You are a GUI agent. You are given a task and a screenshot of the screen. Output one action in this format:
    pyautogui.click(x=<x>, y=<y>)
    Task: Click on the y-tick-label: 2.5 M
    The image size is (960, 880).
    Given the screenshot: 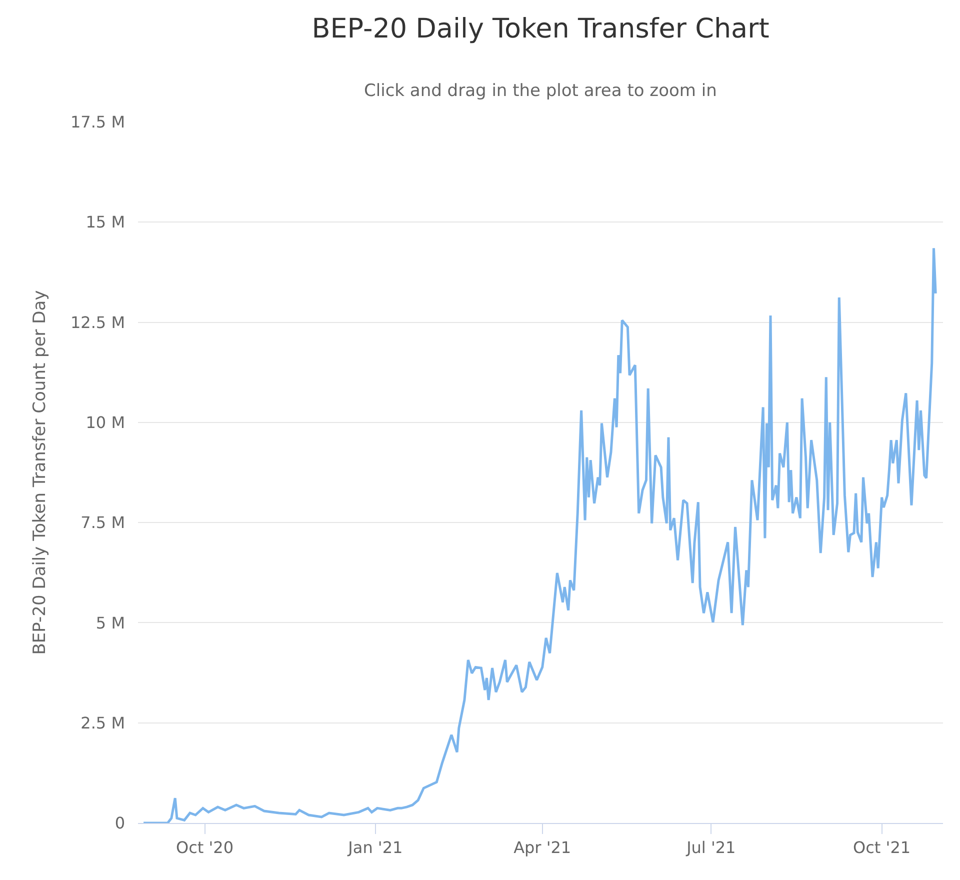 What is the action you would take?
    pyautogui.click(x=102, y=722)
    